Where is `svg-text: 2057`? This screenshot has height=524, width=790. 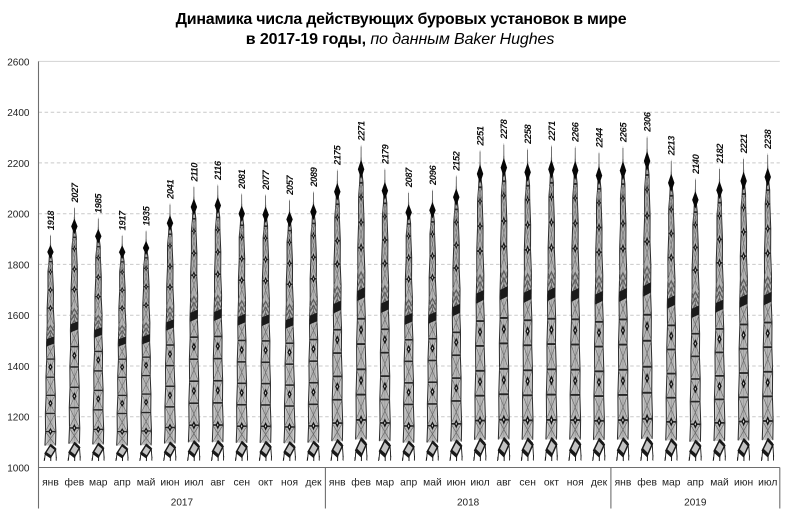 svg-text: 2057 is located at coordinates (290, 184).